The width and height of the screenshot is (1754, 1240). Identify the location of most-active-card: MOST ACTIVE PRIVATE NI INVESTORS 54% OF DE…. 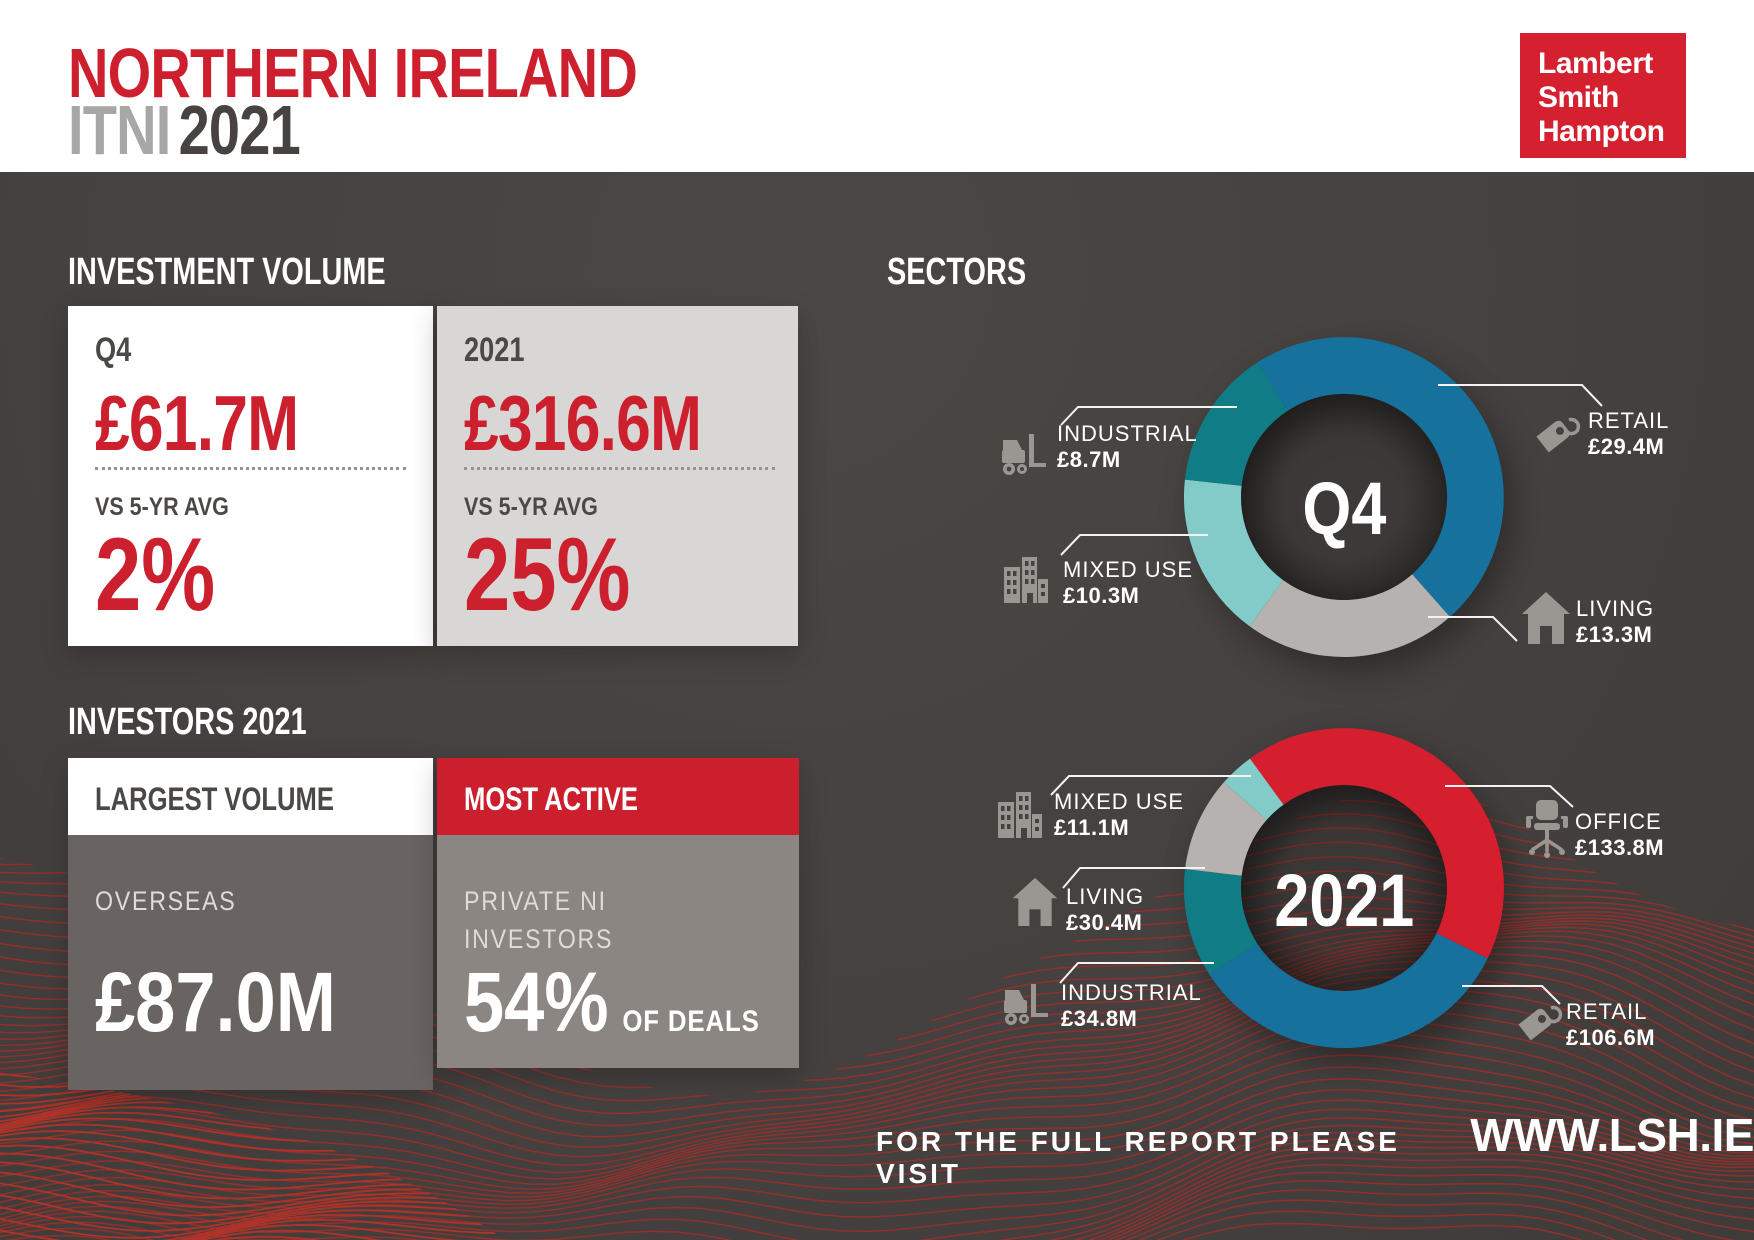
(618, 913).